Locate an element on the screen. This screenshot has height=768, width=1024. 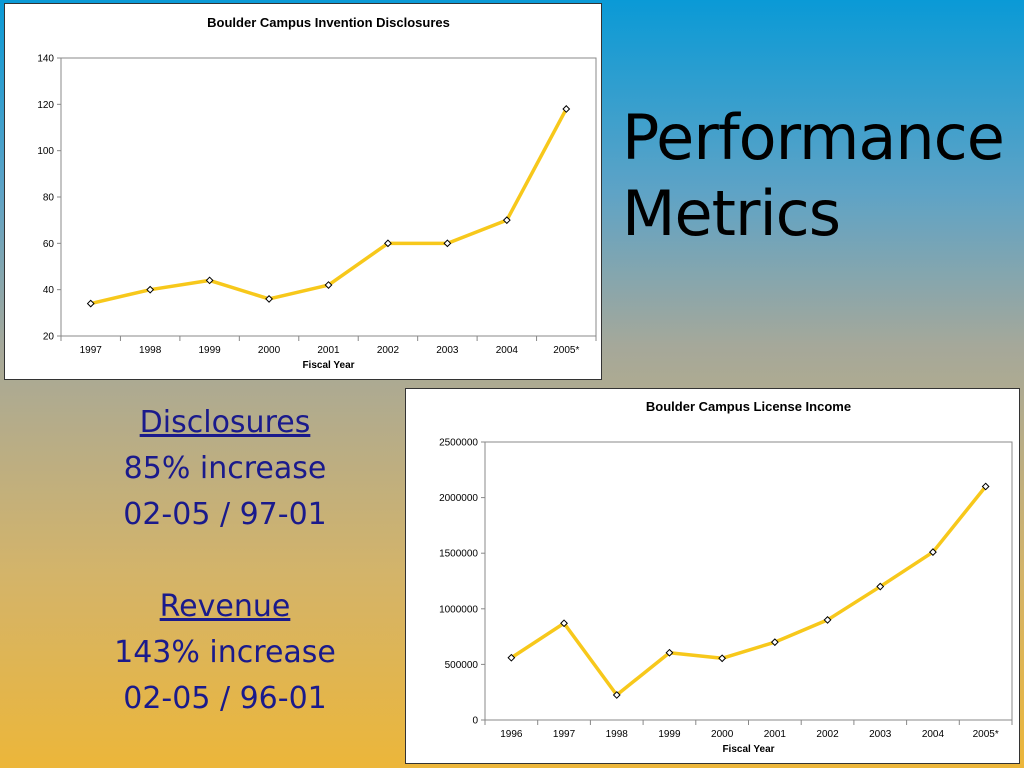
license-income-x-tick-label: 1999 is located at coordinates (669, 734).